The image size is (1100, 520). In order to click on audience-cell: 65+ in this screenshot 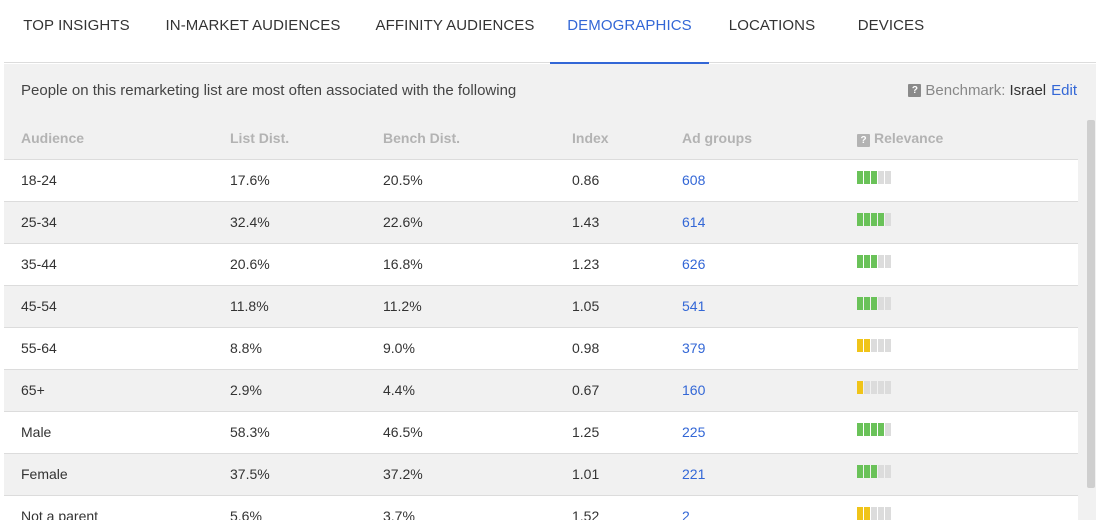, I will do `click(33, 390)`.